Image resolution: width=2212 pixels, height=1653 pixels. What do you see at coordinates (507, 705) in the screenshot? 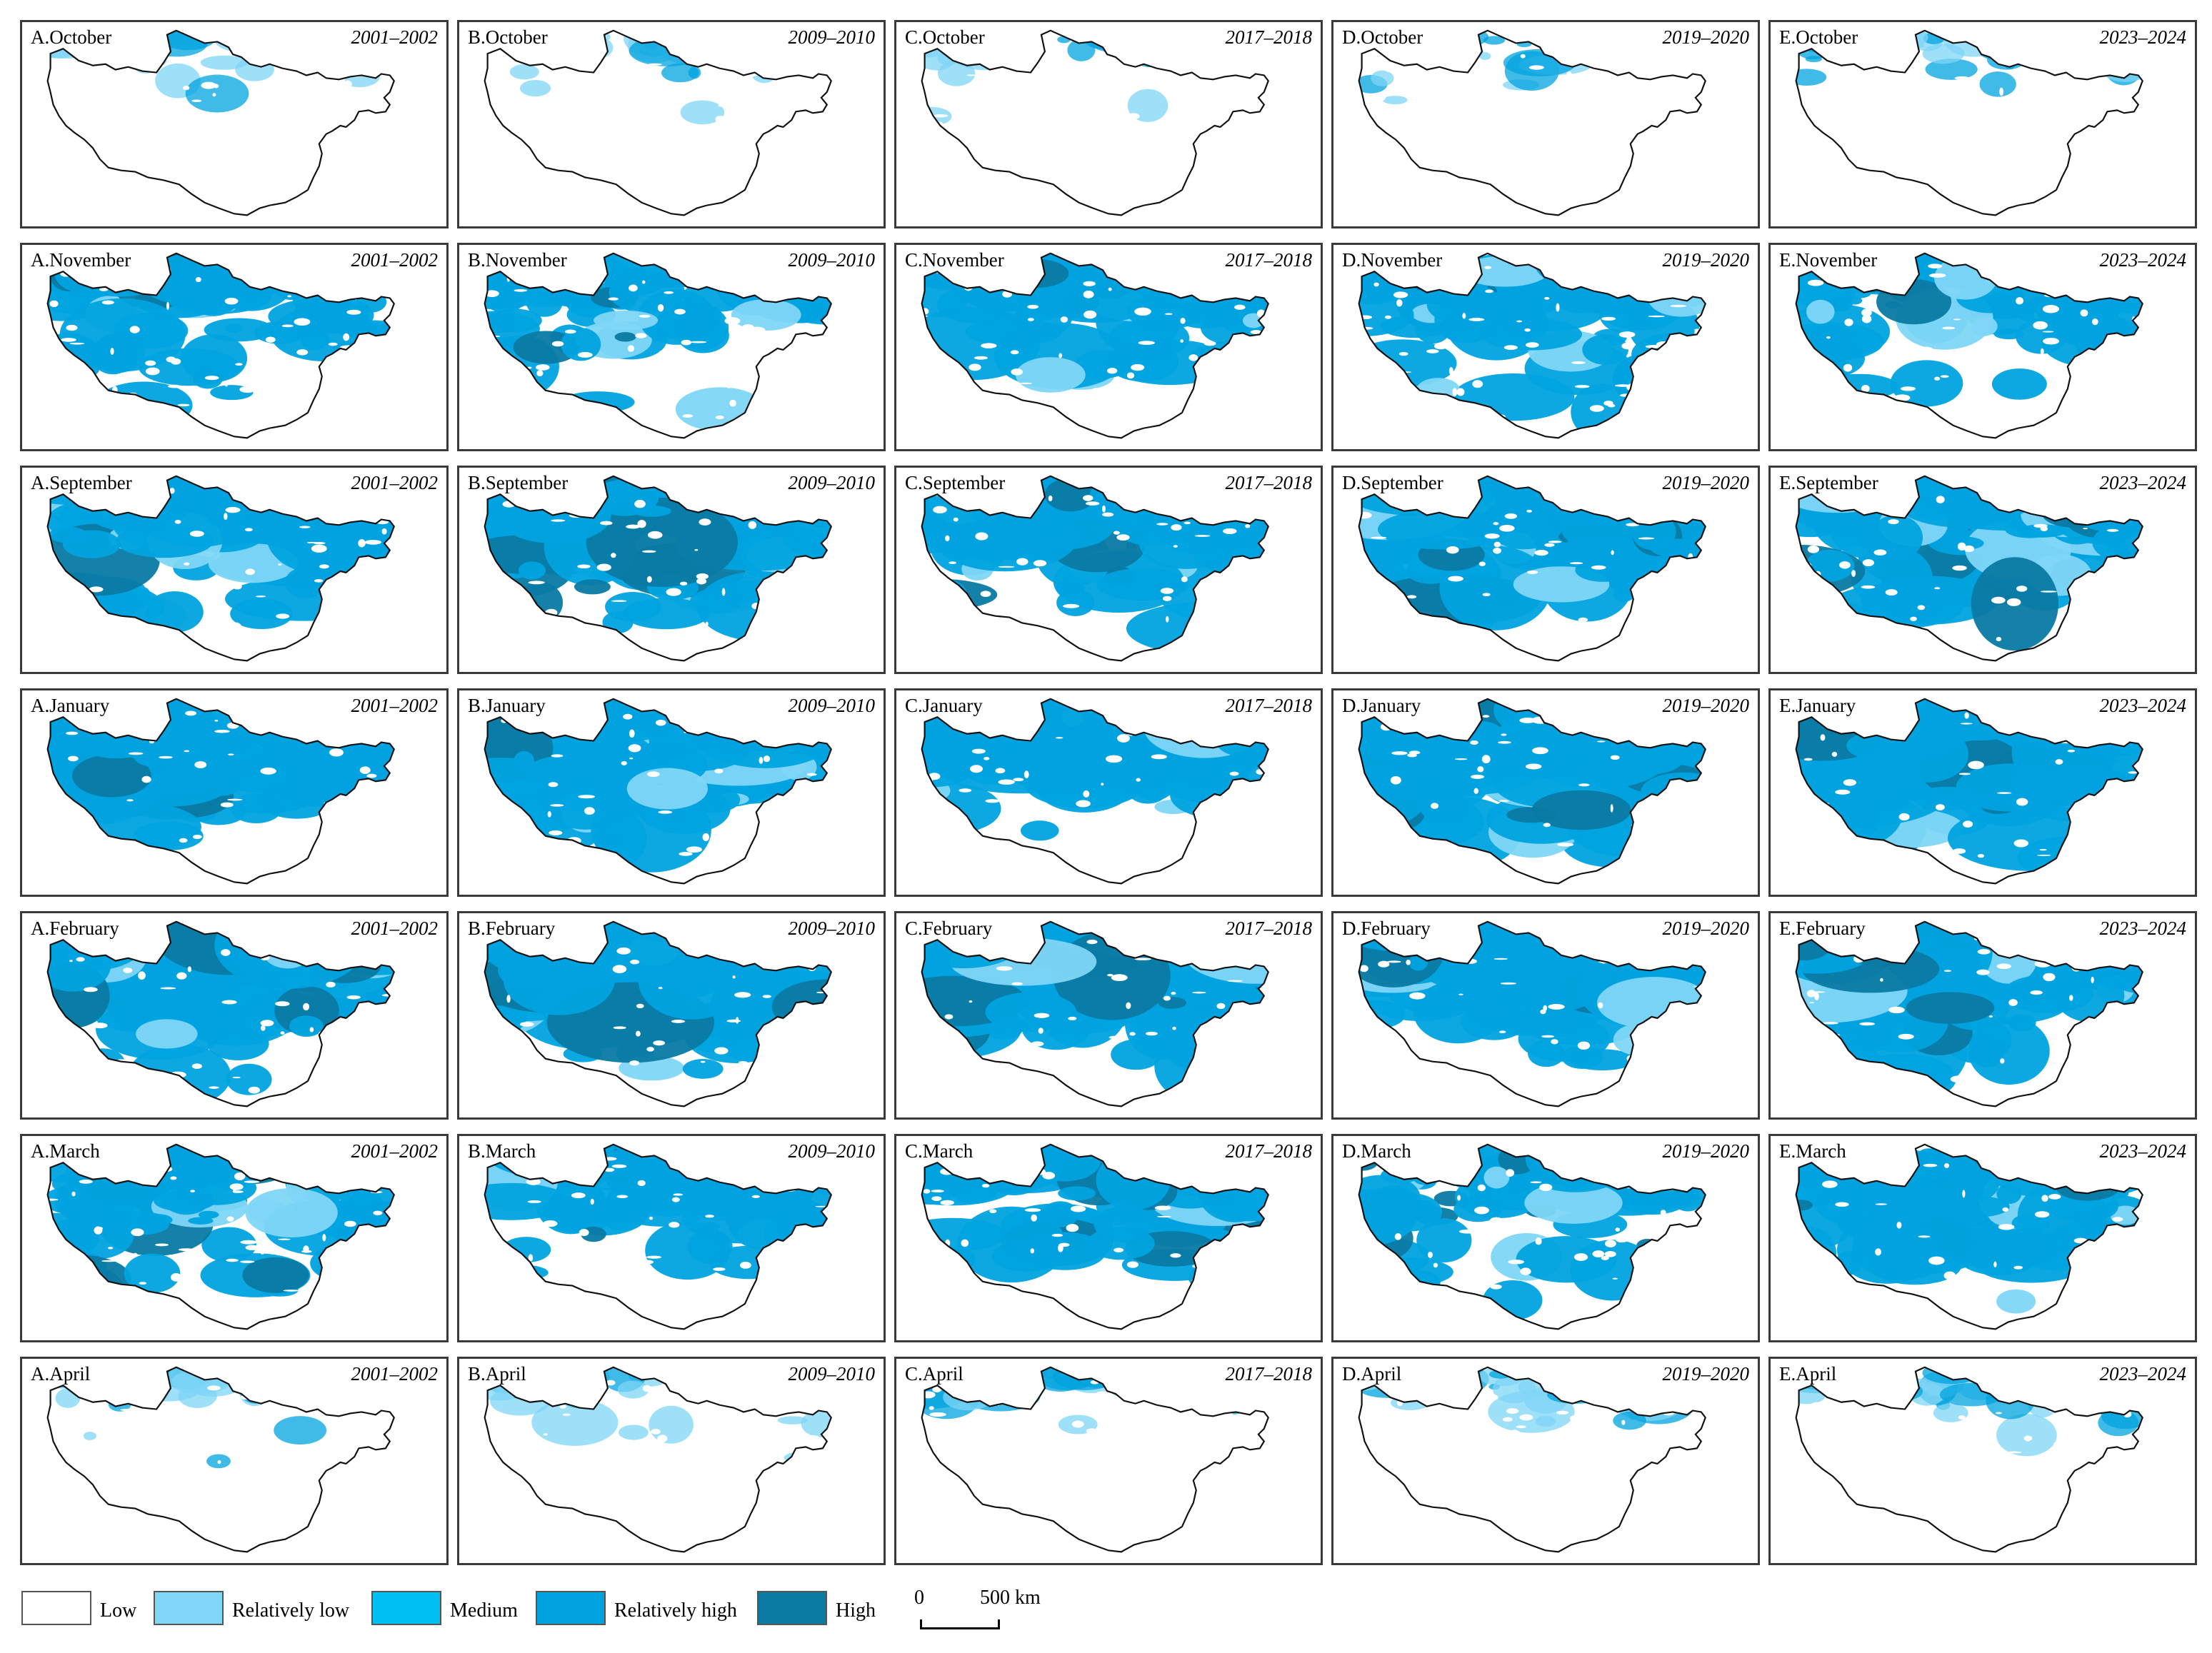
I see `panel-label: B.January` at bounding box center [507, 705].